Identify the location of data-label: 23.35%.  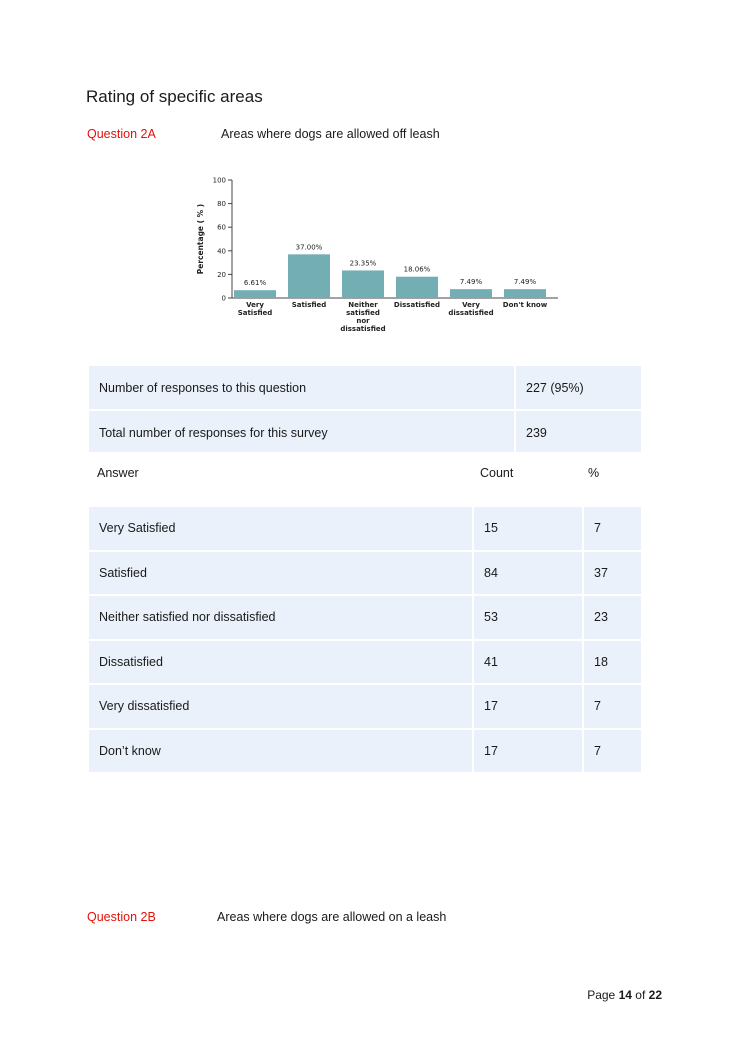
(363, 263).